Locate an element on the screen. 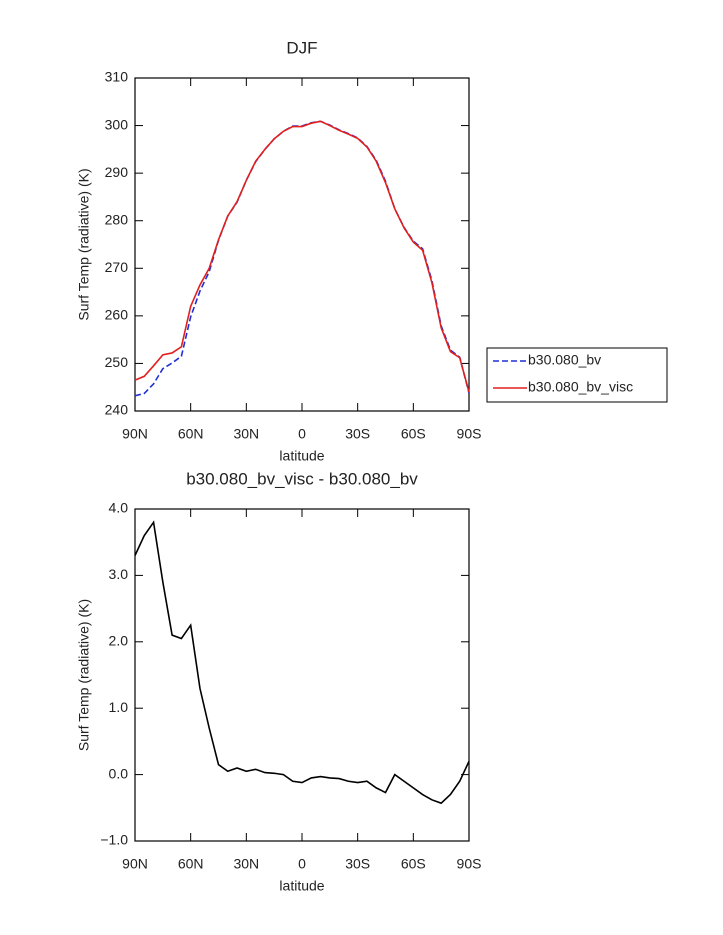 This screenshot has width=723, height=935. y-tick-label: −1.0 is located at coordinates (114, 840).